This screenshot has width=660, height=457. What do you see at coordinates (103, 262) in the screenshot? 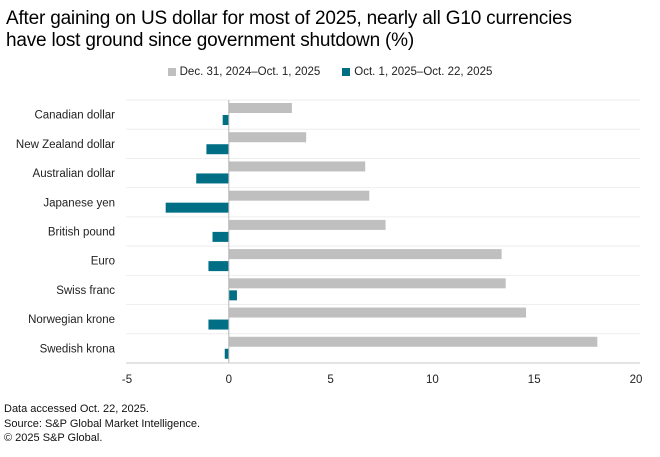
I see `category-label: Euro` at bounding box center [103, 262].